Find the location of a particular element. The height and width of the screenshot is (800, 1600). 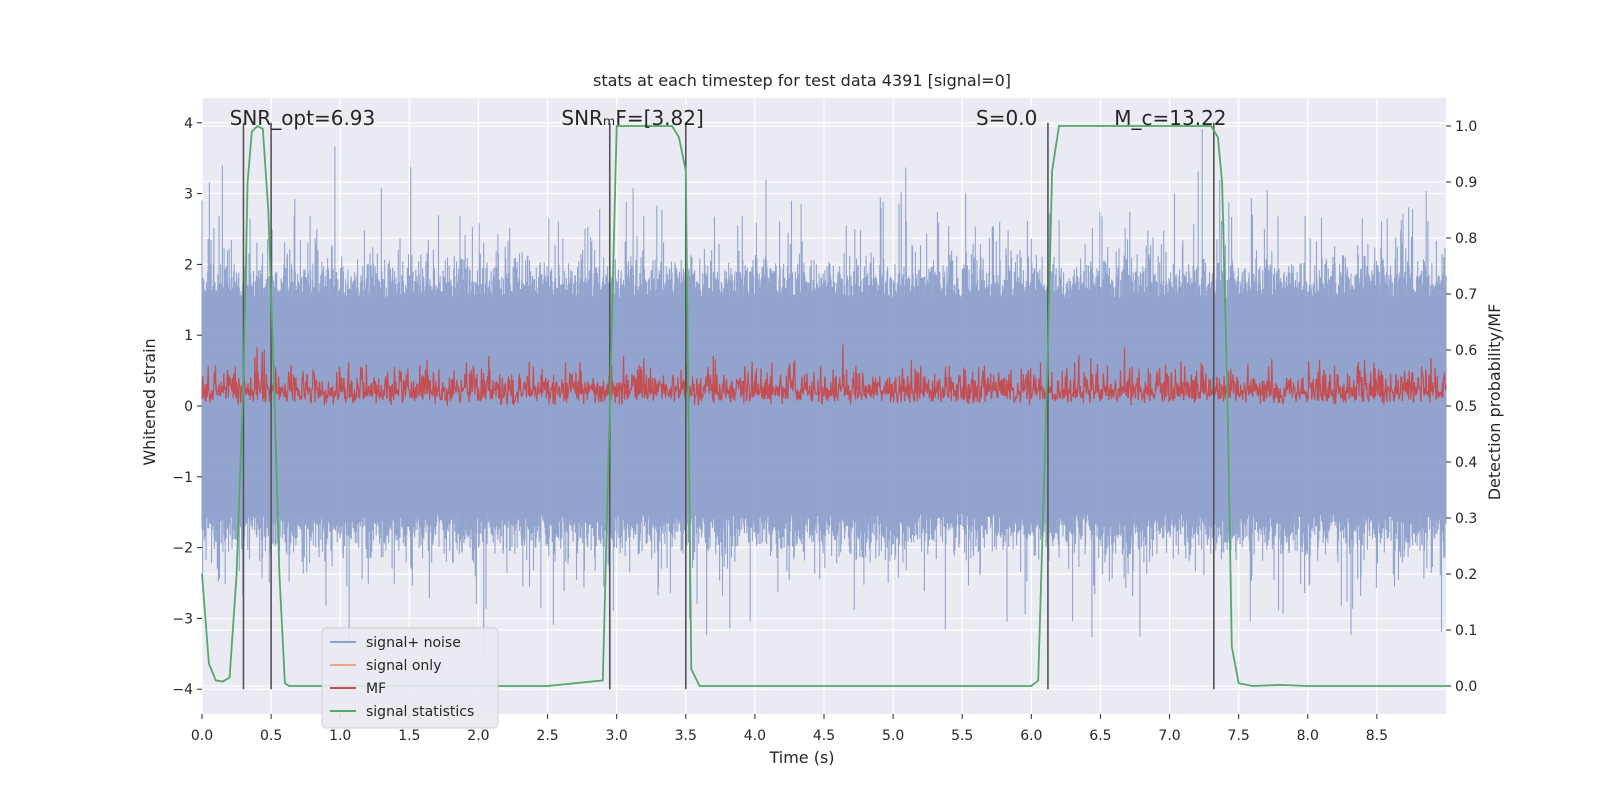

y2-tick-label: 0.3 is located at coordinates (1466, 519).